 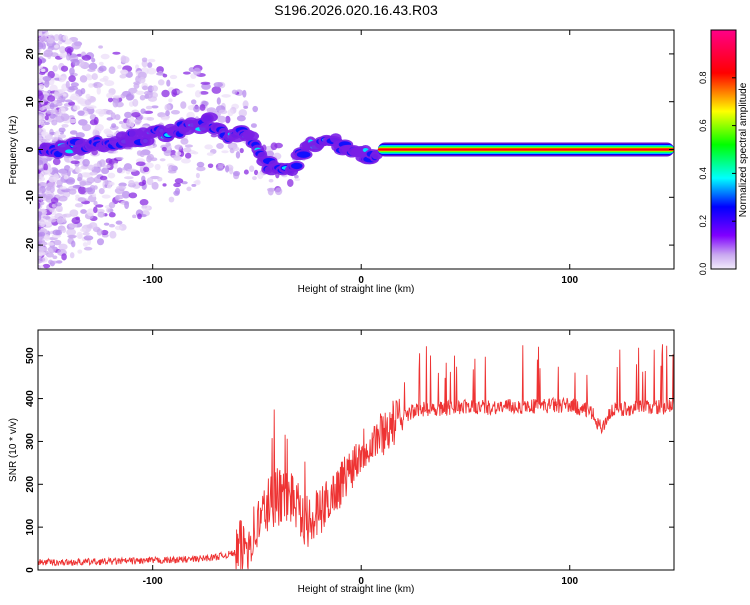 I want to click on snr-ytick-label: 100, so click(x=30, y=526).